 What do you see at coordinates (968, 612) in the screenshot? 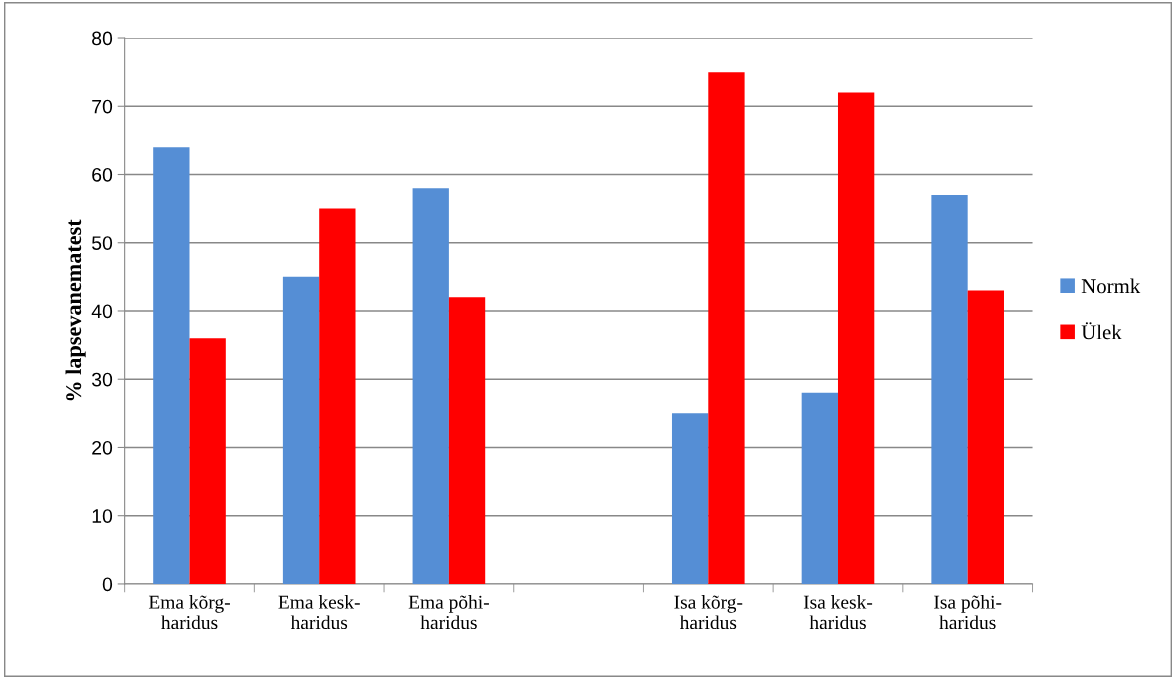
I see `x-tick-label: Isa põhi- haridus` at bounding box center [968, 612].